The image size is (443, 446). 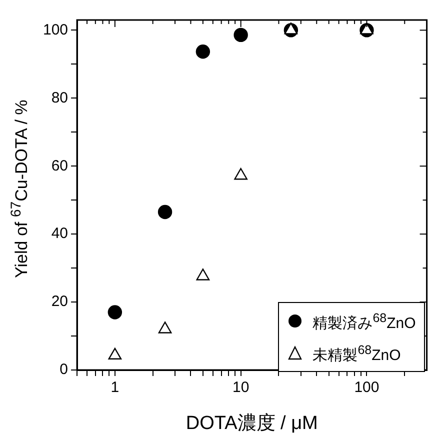 What do you see at coordinates (59, 233) in the screenshot?
I see `y-tick-label: 40` at bounding box center [59, 233].